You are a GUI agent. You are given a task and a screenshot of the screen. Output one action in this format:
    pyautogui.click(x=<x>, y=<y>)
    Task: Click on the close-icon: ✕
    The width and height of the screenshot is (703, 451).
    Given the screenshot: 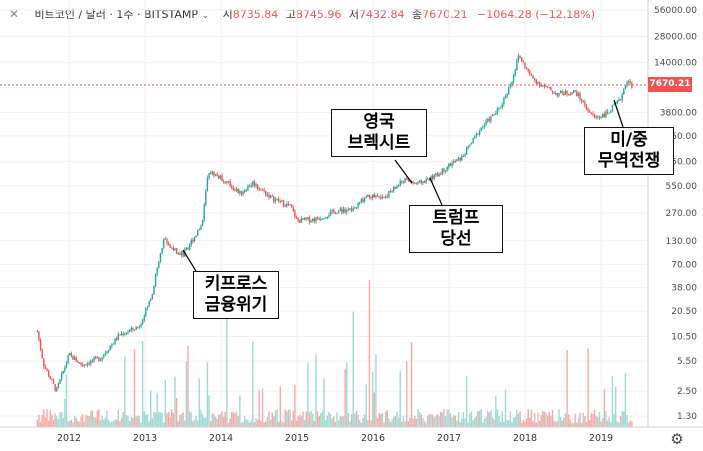 What is the action you would take?
    pyautogui.click(x=14, y=14)
    